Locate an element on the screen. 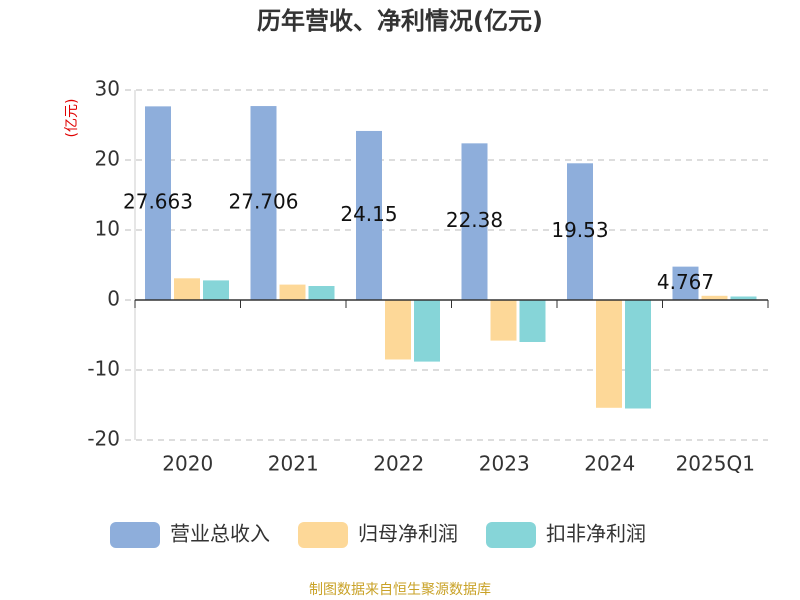  chart-title: 历年营收、净利情况(亿元) is located at coordinates (400, 21).